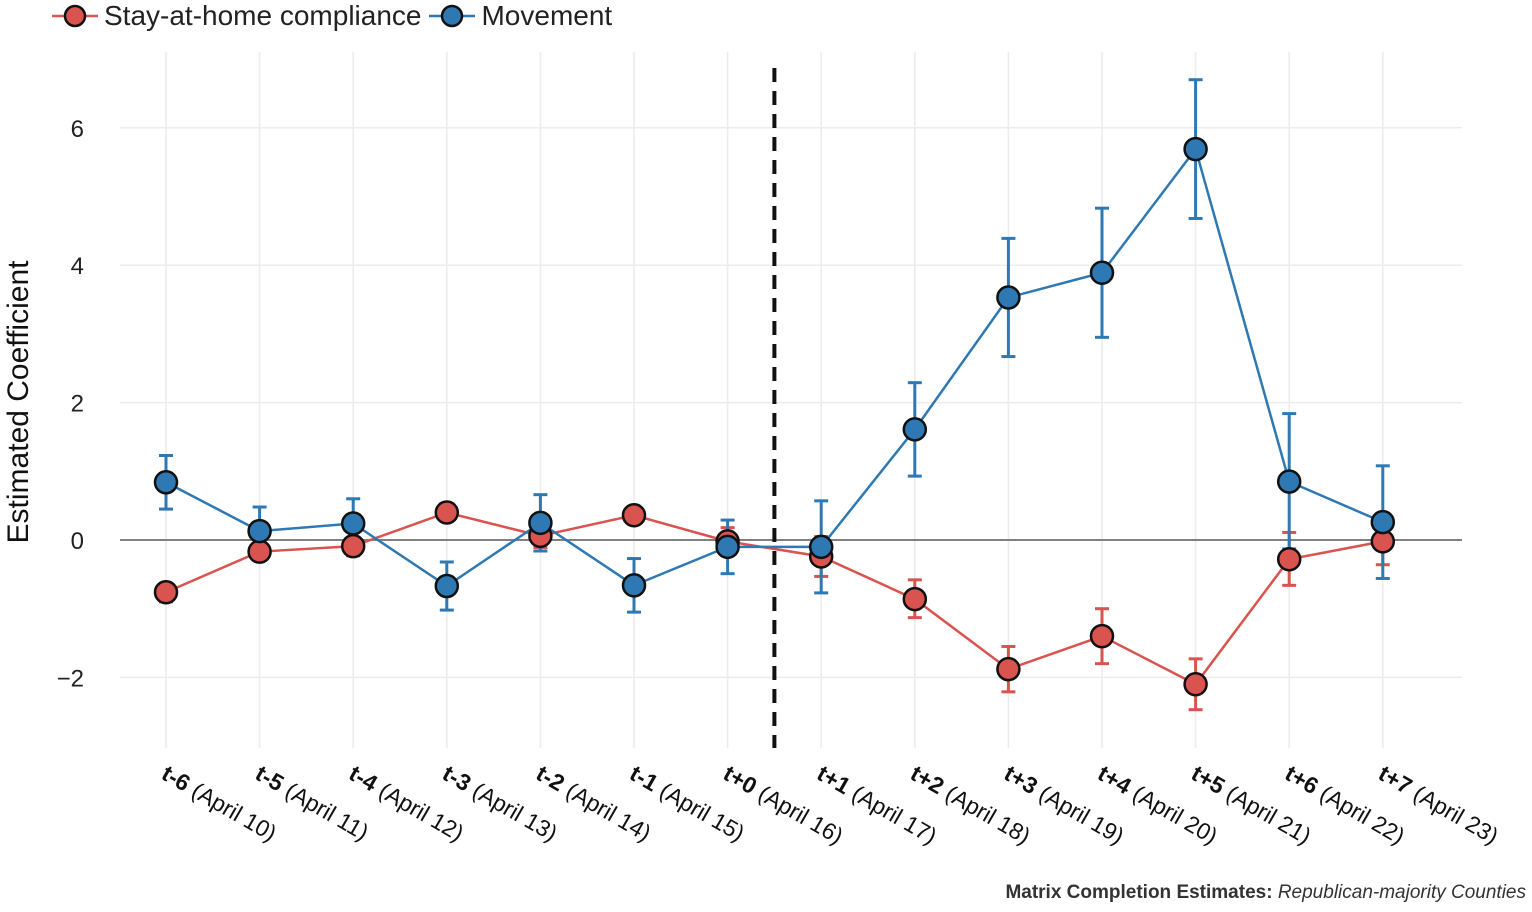 The height and width of the screenshot is (912, 1532). Describe the element at coordinates (77, 266) in the screenshot. I see `y-tick-label: 4` at that location.